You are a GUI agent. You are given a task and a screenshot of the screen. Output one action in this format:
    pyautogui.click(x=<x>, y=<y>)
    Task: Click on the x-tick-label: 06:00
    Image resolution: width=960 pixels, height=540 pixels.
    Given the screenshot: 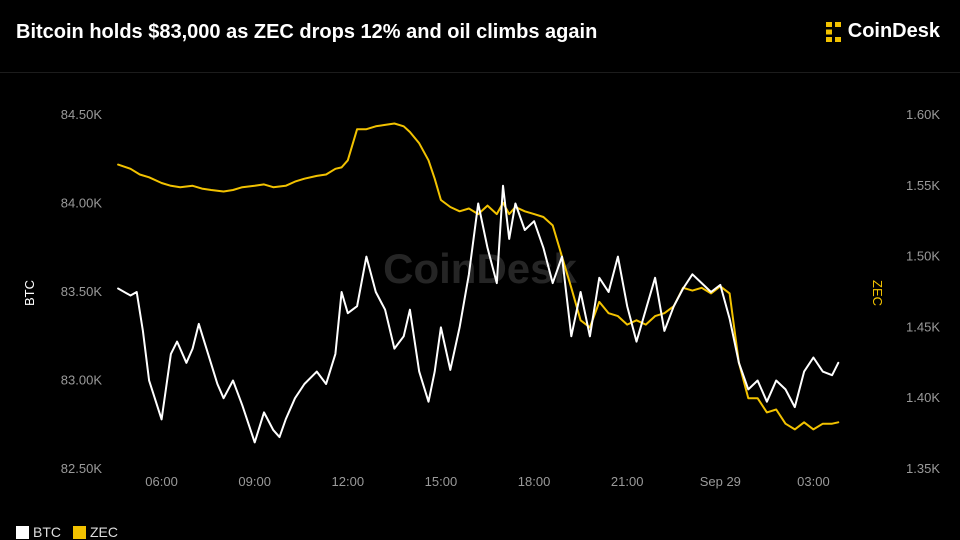 What is the action you would take?
    pyautogui.click(x=161, y=481)
    